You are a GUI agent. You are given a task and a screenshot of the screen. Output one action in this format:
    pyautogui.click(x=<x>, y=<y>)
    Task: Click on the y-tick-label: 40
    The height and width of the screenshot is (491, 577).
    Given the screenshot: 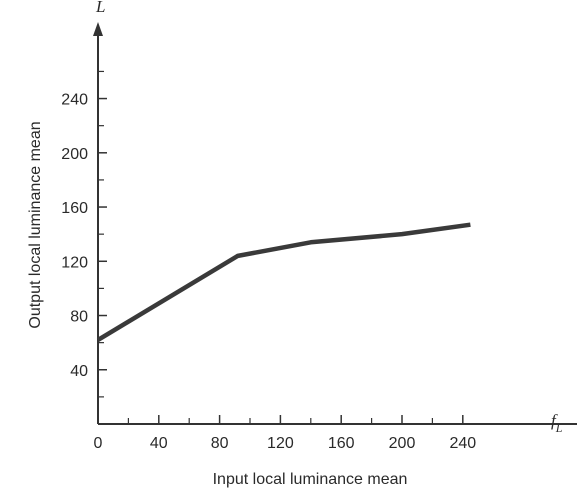 What is the action you would take?
    pyautogui.click(x=79, y=371)
    